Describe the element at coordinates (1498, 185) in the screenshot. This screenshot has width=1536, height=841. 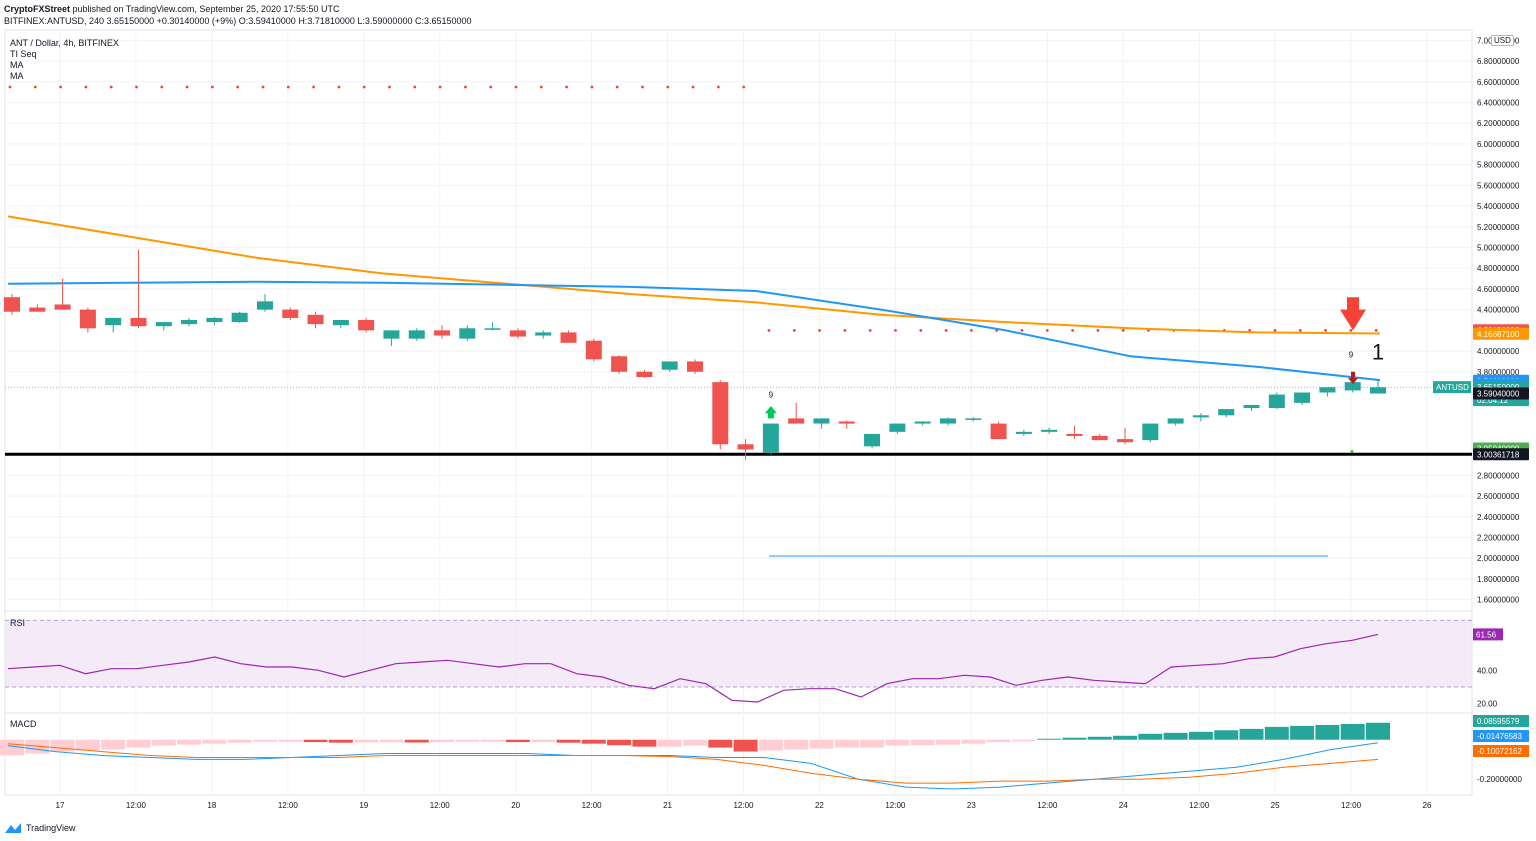
I see `y-tick-label: 5.60000000` at that location.